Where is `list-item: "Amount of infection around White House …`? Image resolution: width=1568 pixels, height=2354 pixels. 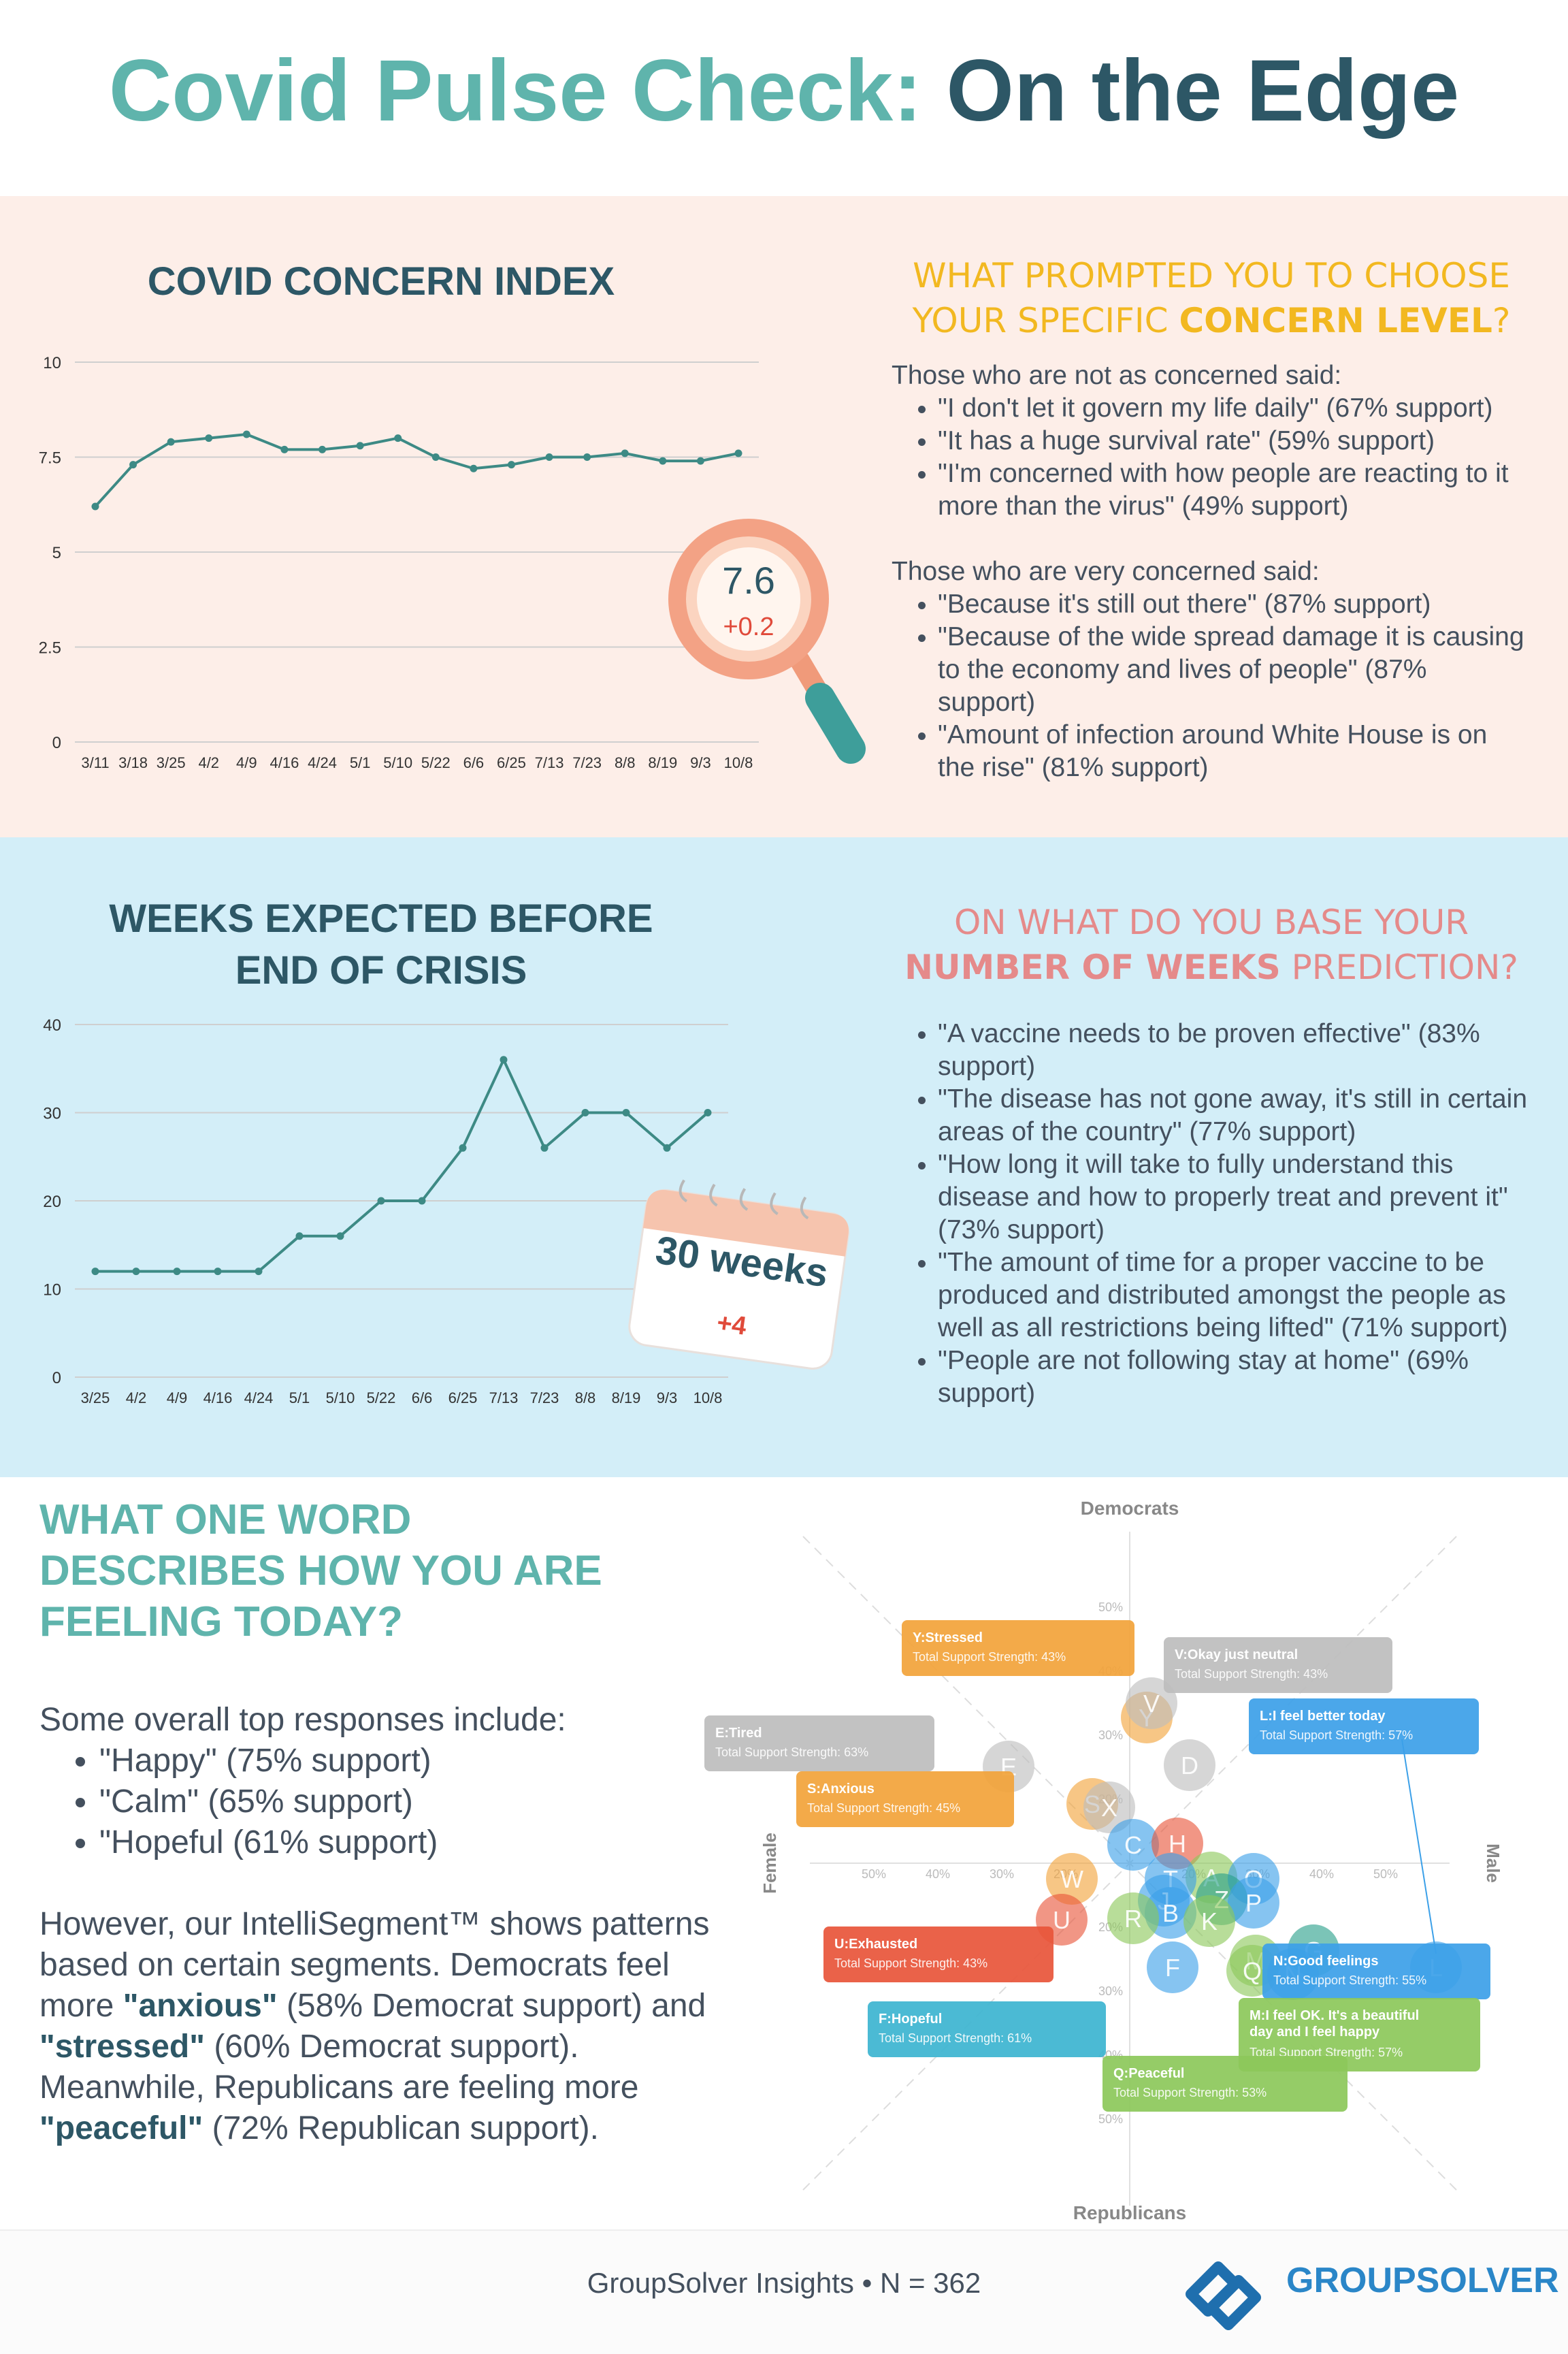
list-item: "Amount of infection around White House … is located at coordinates (1234, 751).